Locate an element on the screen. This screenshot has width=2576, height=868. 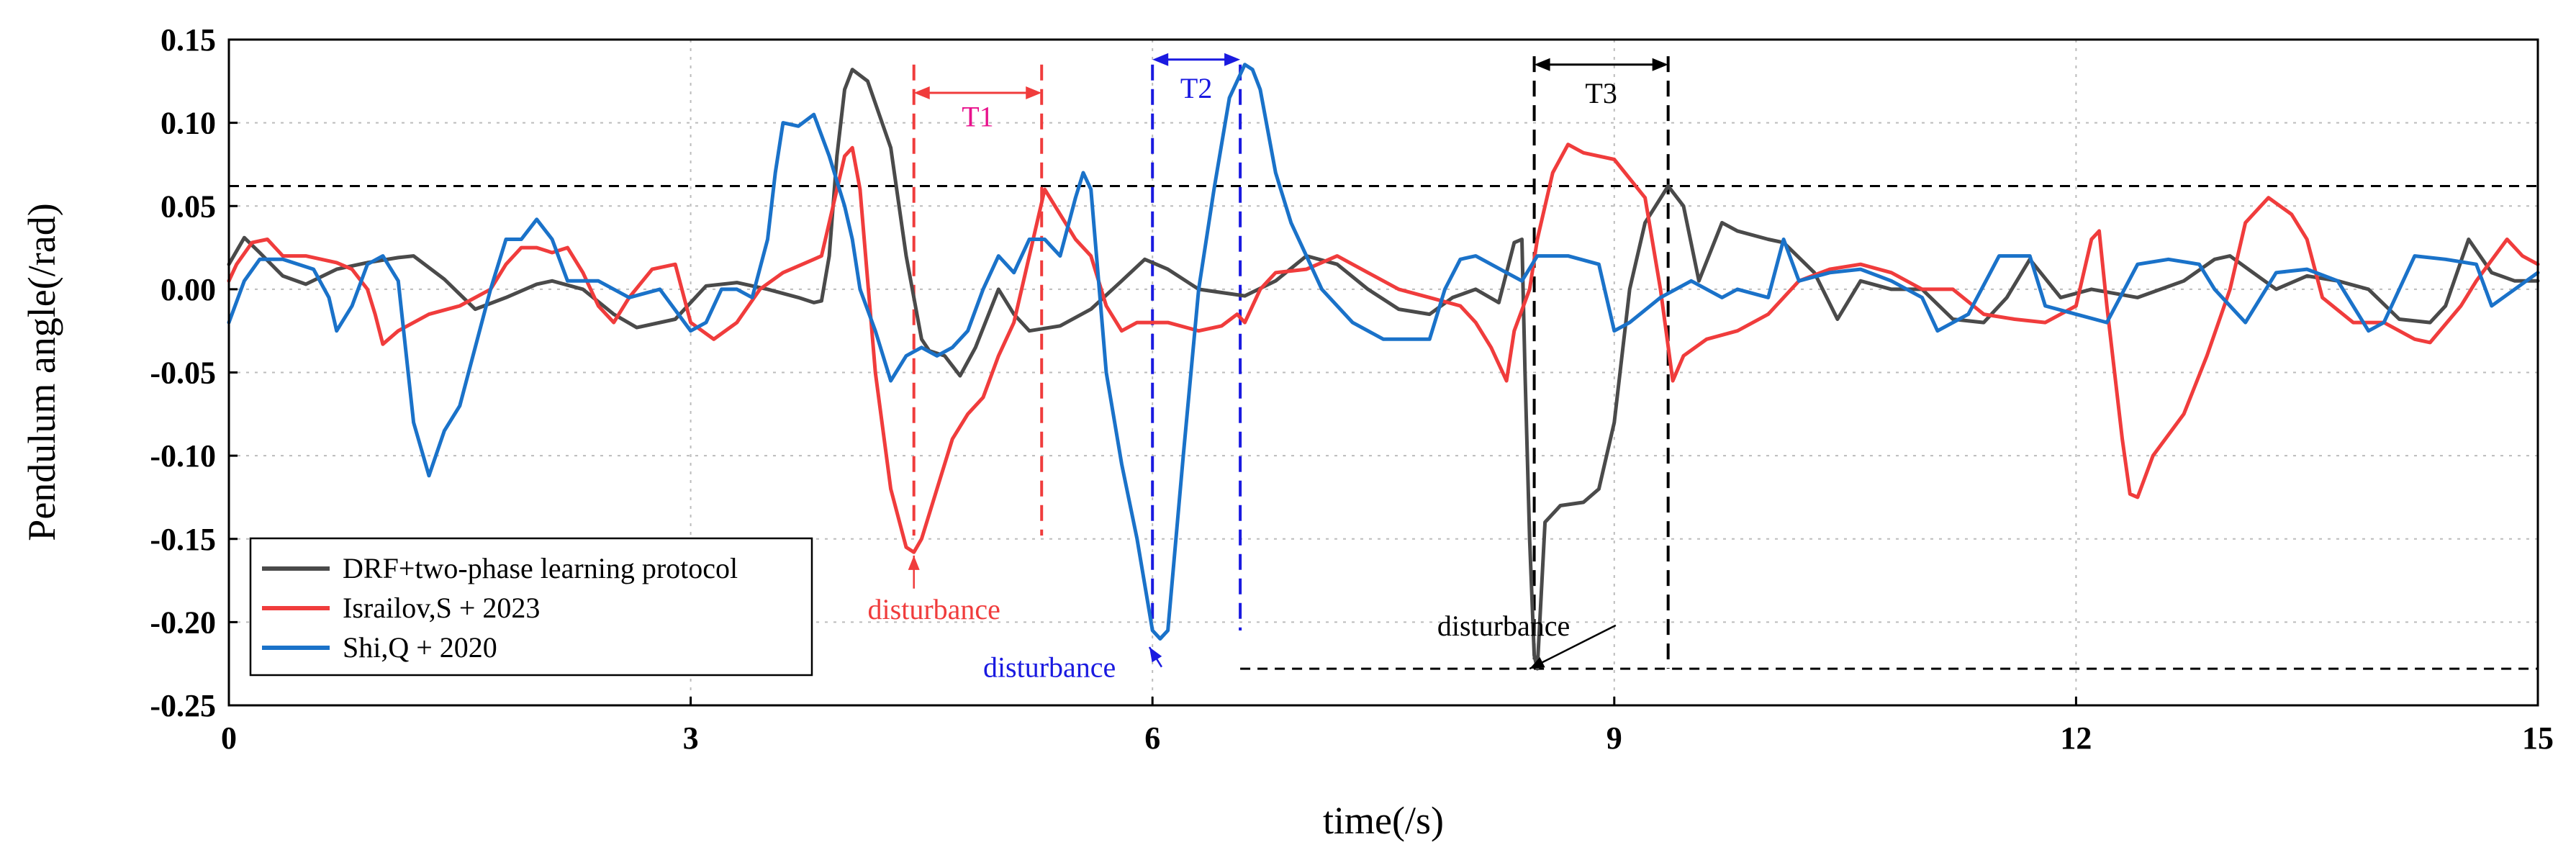
y-tick-label: -0.05 is located at coordinates (183, 374).